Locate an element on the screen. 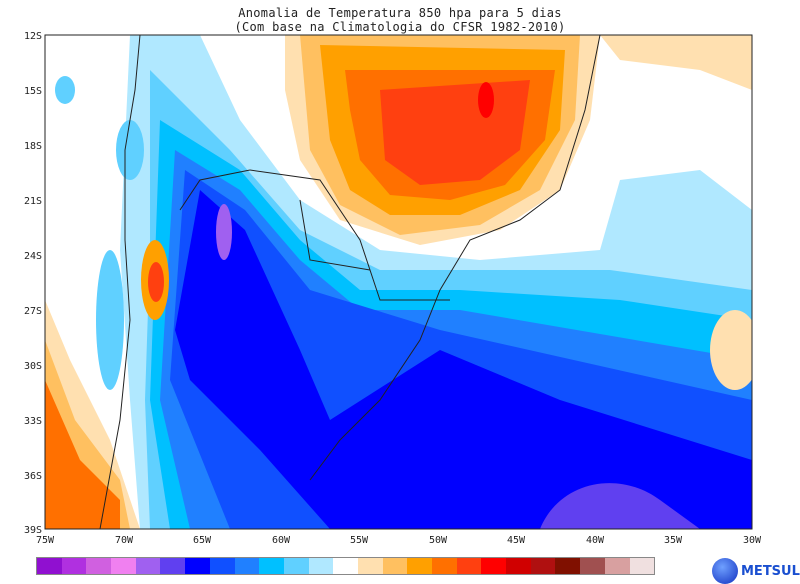 The image size is (800, 584). lon-label: 35W is located at coordinates (673, 540).